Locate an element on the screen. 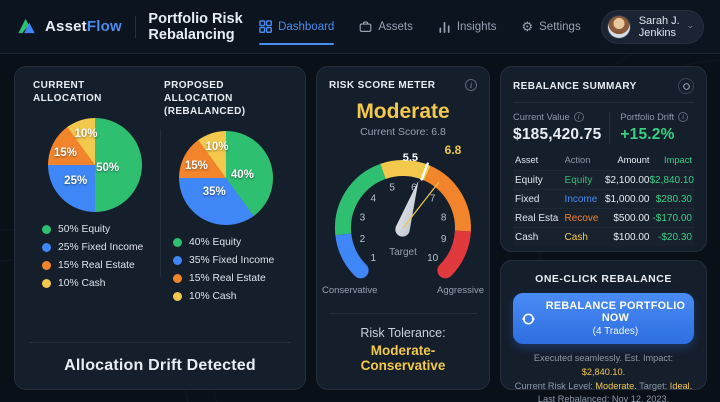  gauge-tick: 7 is located at coordinates (433, 199).